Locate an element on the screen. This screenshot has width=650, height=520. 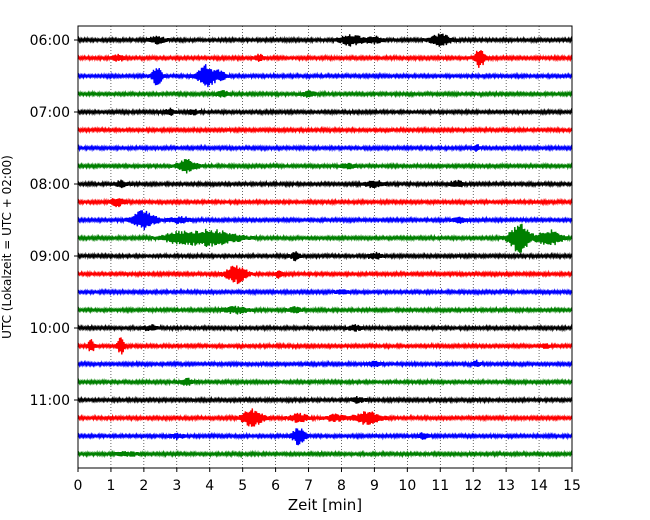
x-tick-label: 13 is located at coordinates (506, 486).